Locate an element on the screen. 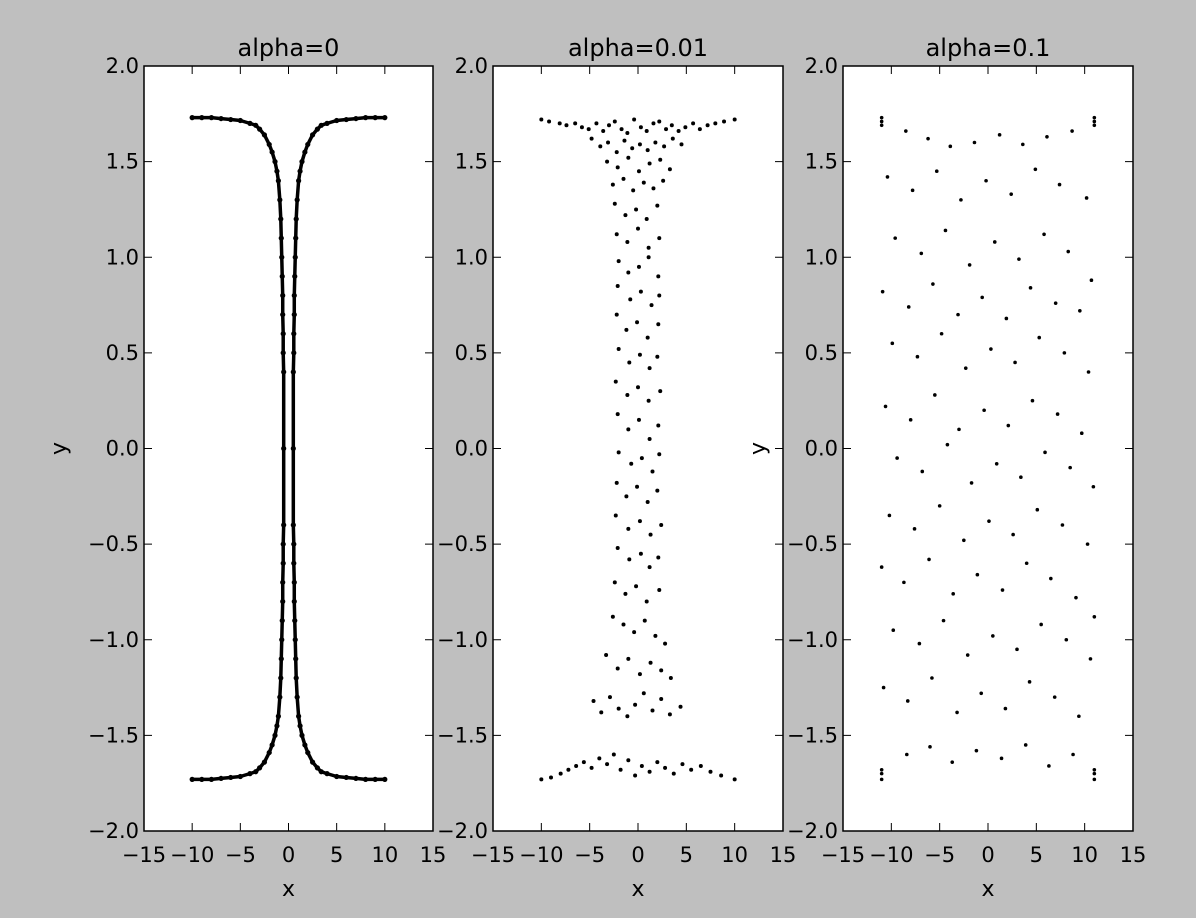  series-line is located at coordinates (338, 448).